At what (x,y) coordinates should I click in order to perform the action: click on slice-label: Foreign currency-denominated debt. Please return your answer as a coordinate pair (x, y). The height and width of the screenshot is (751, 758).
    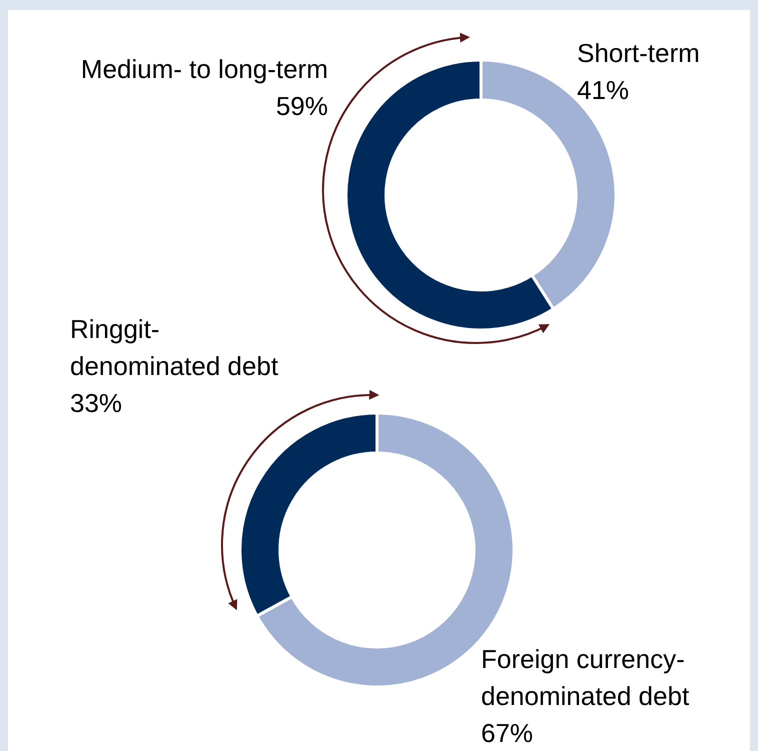
    Looking at the image, I should click on (585, 677).